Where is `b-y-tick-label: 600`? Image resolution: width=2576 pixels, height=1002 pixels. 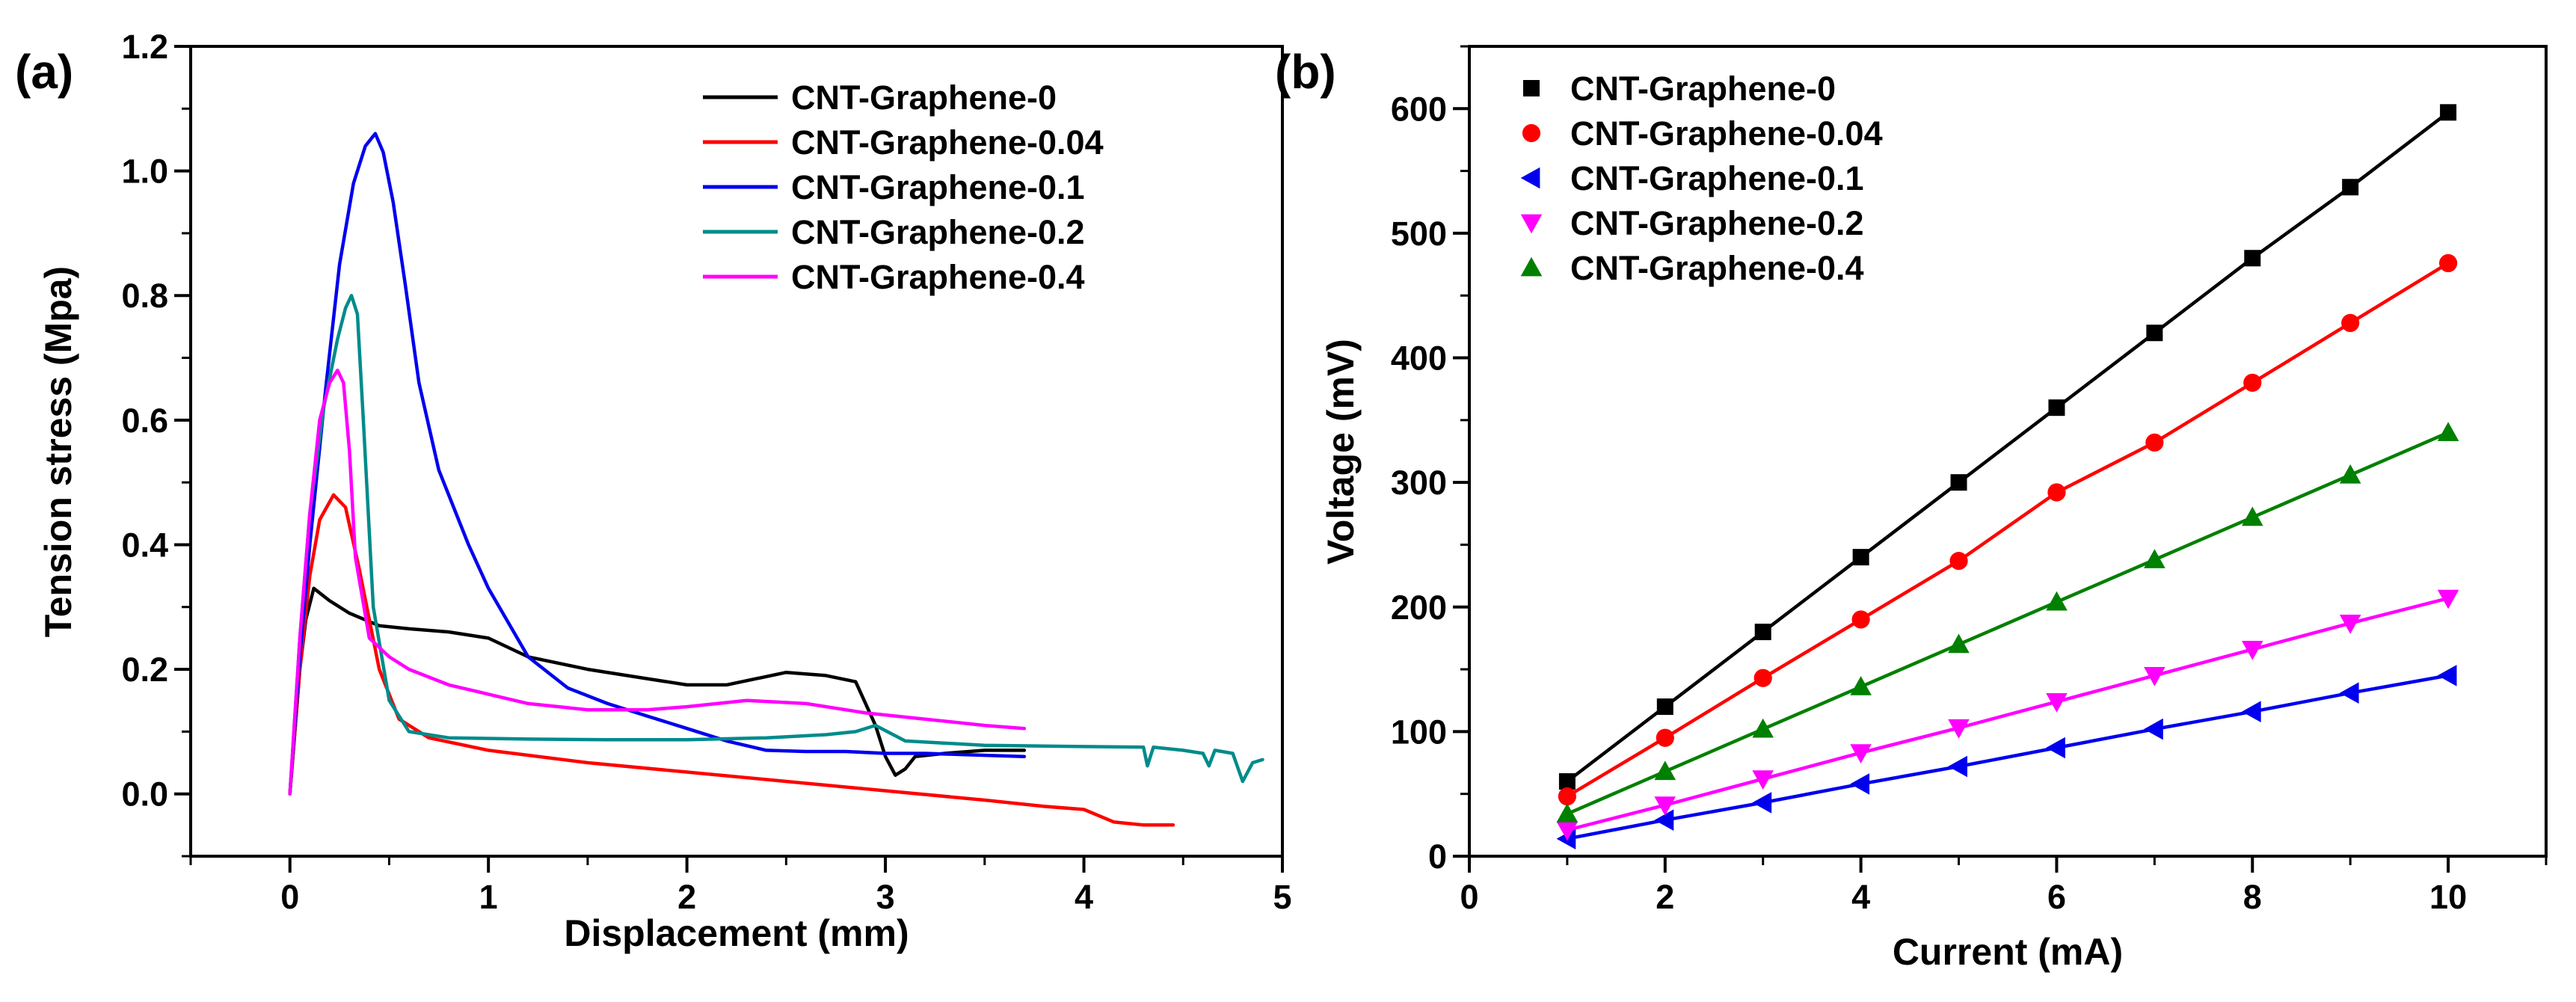
b-y-tick-label: 600 is located at coordinates (1419, 109).